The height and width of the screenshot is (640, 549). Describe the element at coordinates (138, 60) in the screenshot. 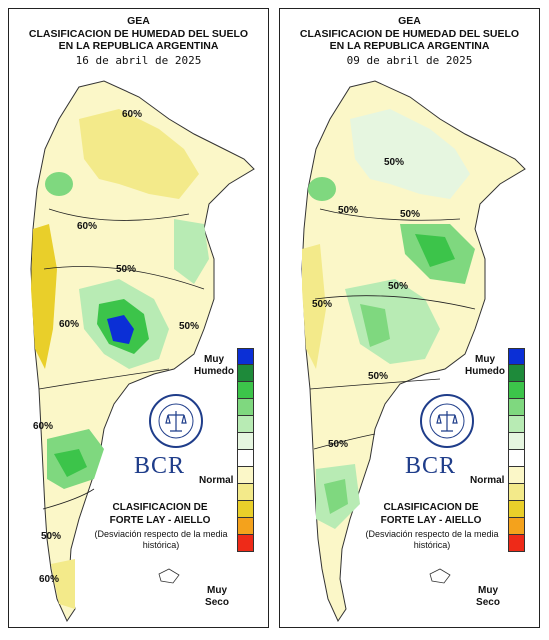

I see `map-date: 16 de abril de 2025` at that location.